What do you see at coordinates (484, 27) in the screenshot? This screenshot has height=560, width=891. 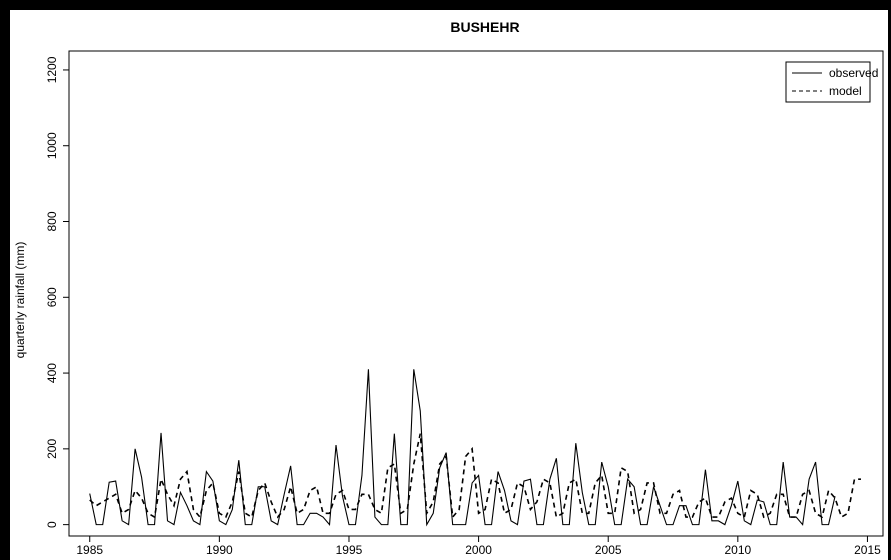 I see `chart-title: BUSHEHR` at bounding box center [484, 27].